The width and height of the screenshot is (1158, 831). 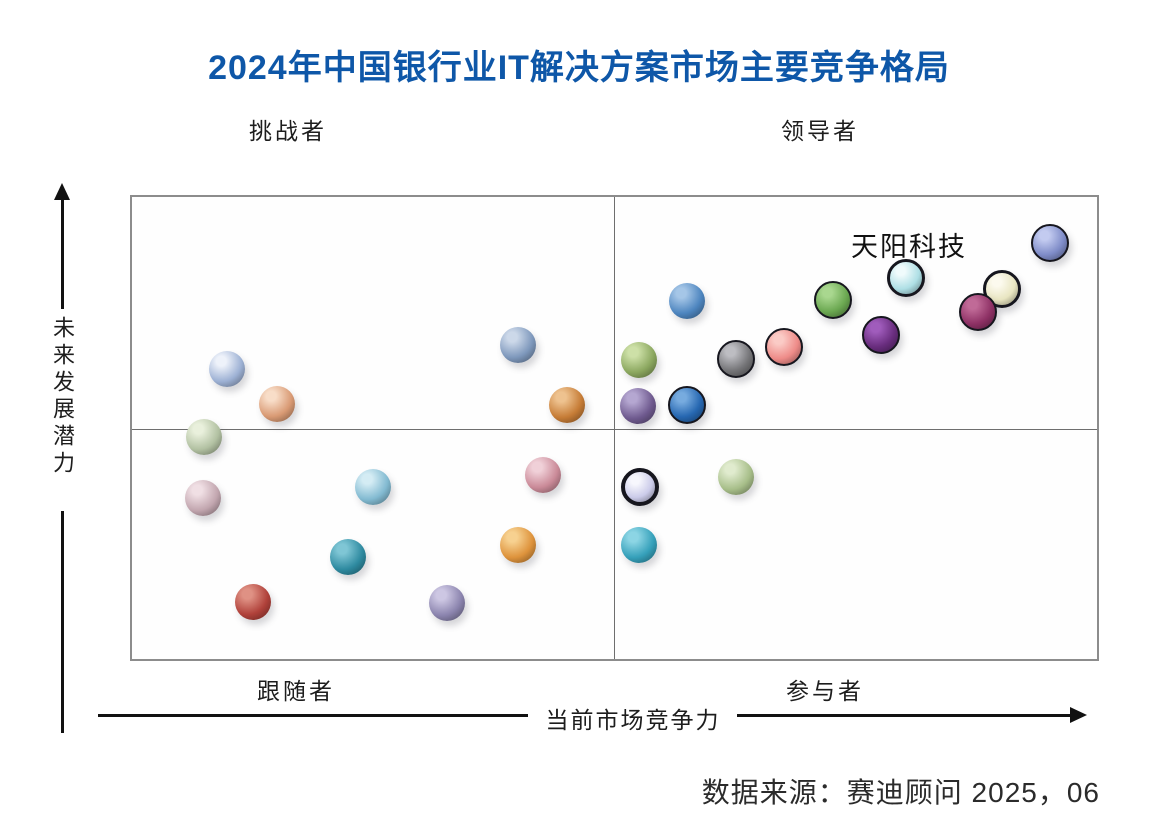 I want to click on quadrant-divider-horizontal, so click(x=614, y=429).